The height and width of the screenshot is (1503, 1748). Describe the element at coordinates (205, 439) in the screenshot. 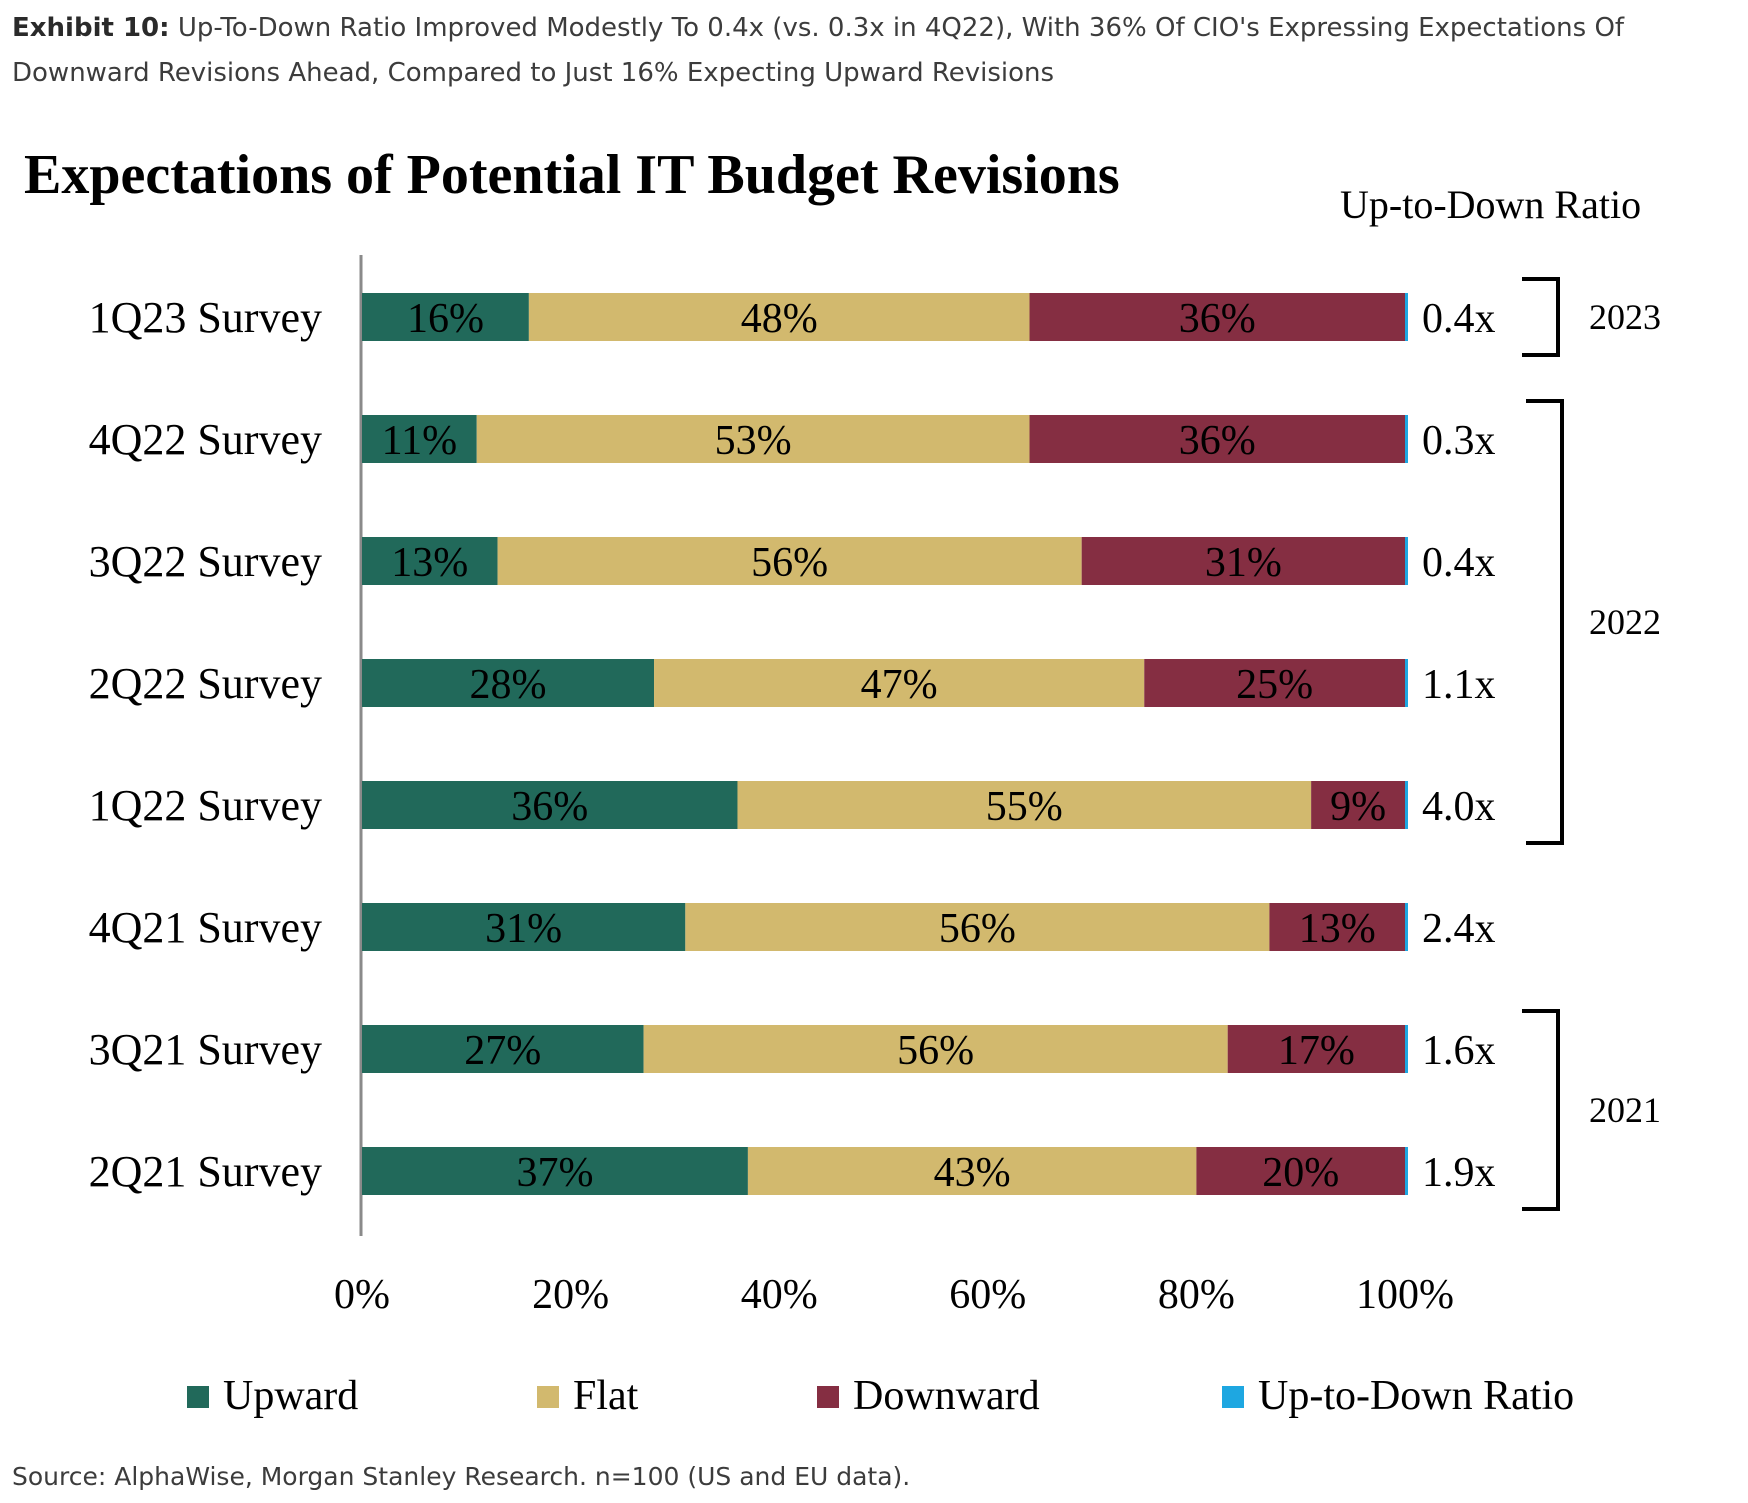

I see `category-label-4q22-survey: 4Q22 Survey` at that location.